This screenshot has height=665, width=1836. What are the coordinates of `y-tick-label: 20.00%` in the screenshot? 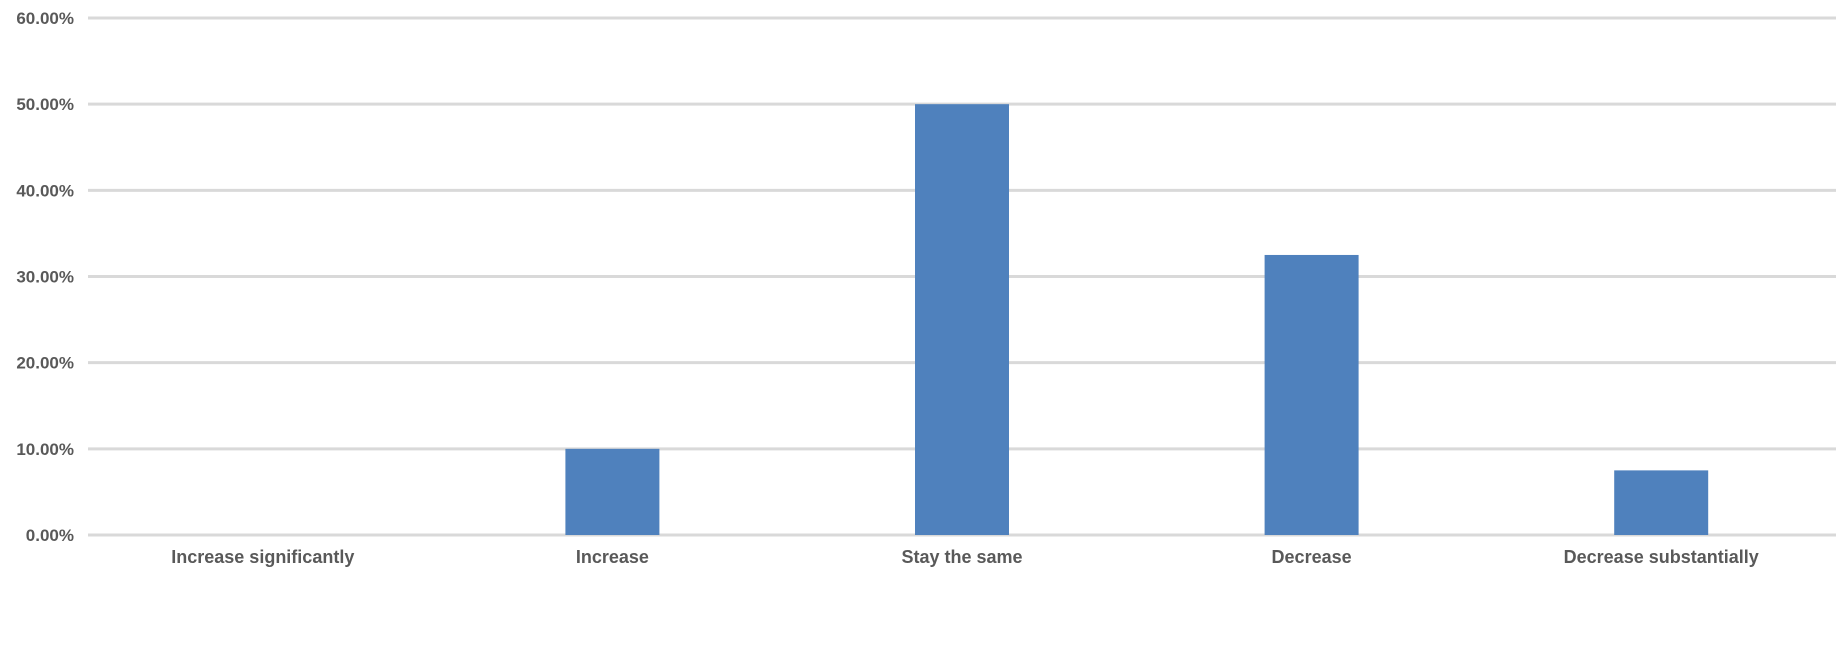 It's located at (45, 363).